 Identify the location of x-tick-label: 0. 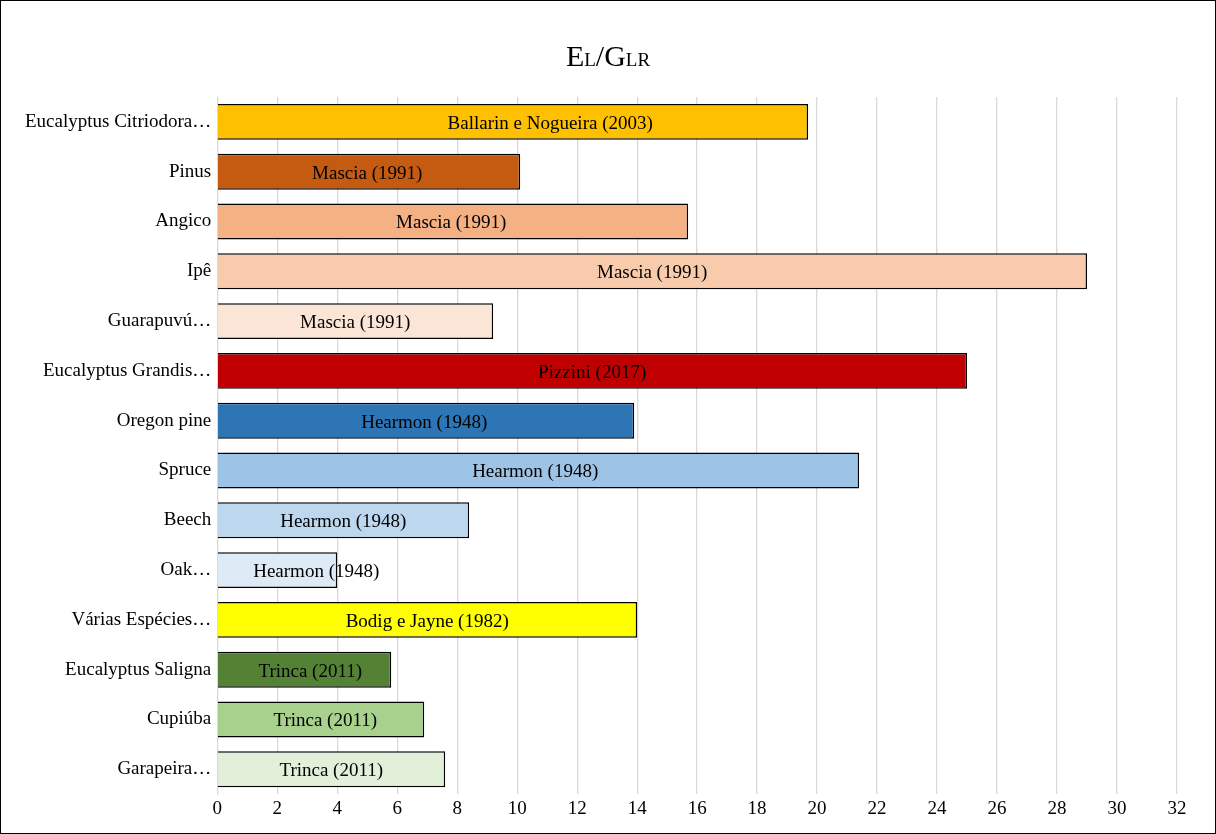
(217, 807).